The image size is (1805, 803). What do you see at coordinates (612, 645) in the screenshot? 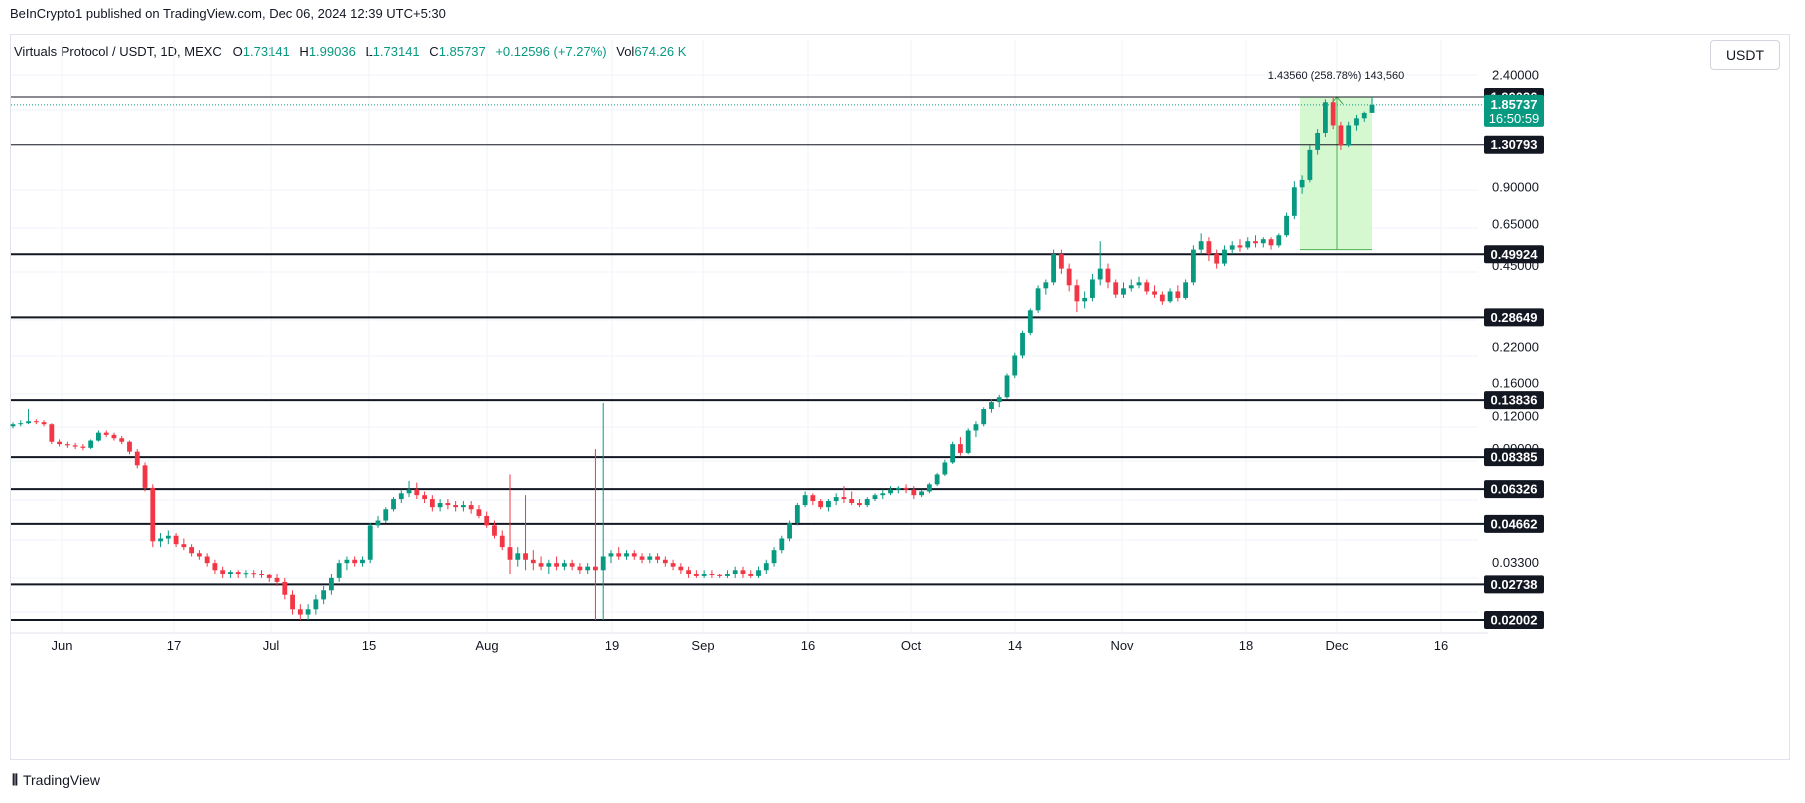
I see `x-tick-label: 19` at bounding box center [612, 645].